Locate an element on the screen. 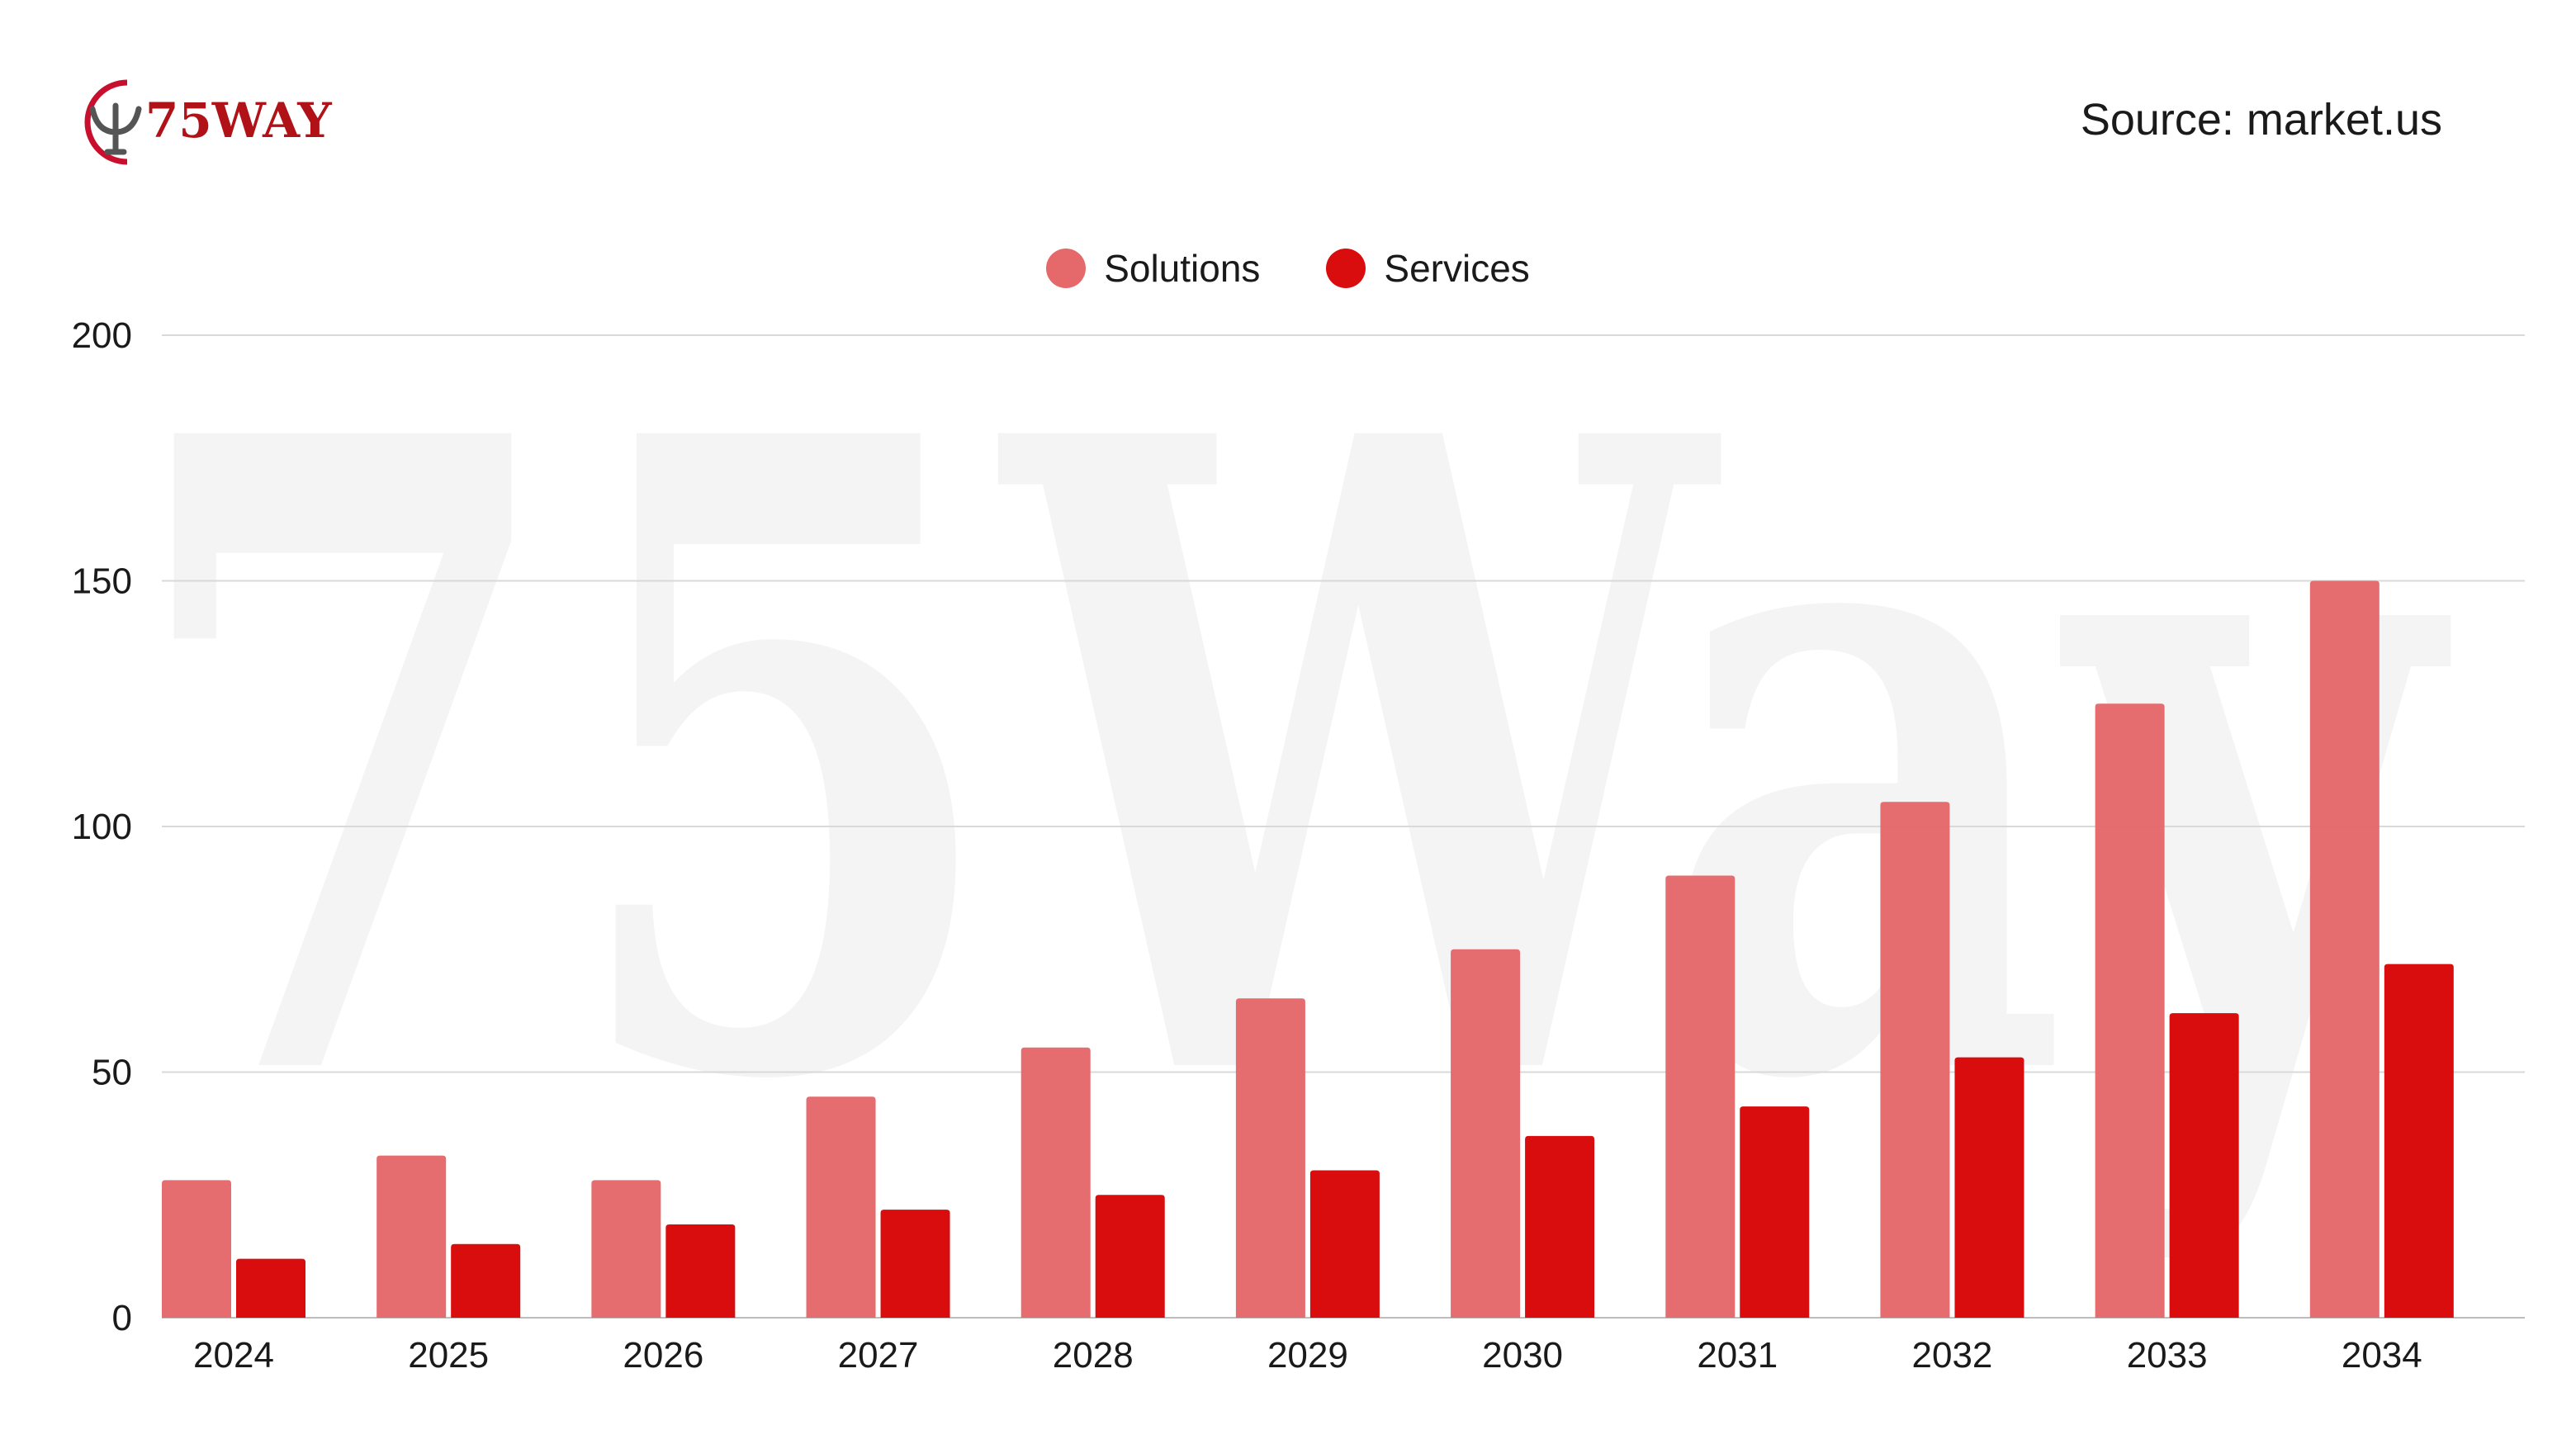 Image resolution: width=2576 pixels, height=1449 pixels. bar-solutions-2028 is located at coordinates (1055, 1182).